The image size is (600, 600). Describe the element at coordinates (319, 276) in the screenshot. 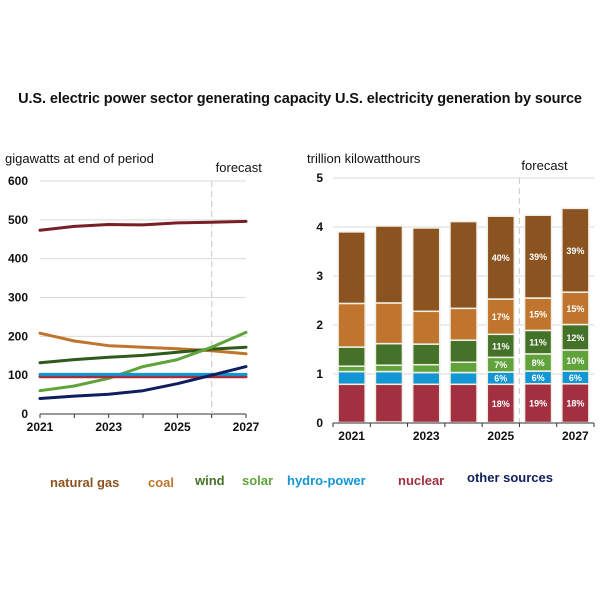

I see `y-tick-label: 3` at that location.